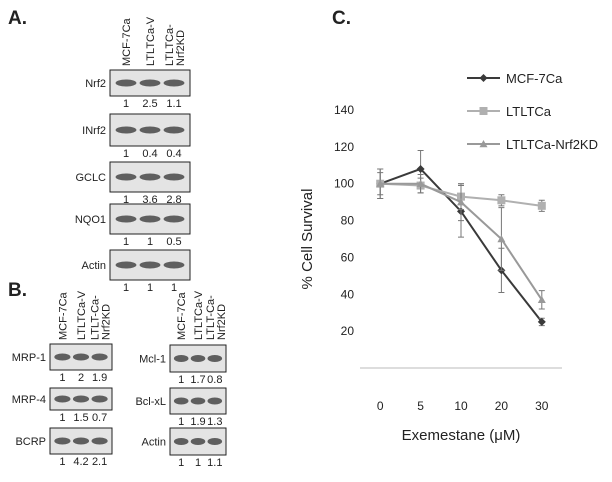  I want to click on y-tick-label: 120, so click(344, 147).